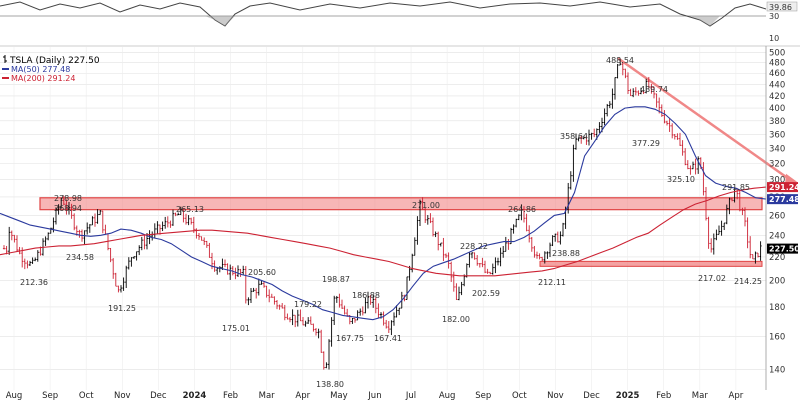 This screenshot has height=400, width=800. Describe the element at coordinates (43, 78) in the screenshot. I see `legend-ma200: MA(200) 291.24` at that location.